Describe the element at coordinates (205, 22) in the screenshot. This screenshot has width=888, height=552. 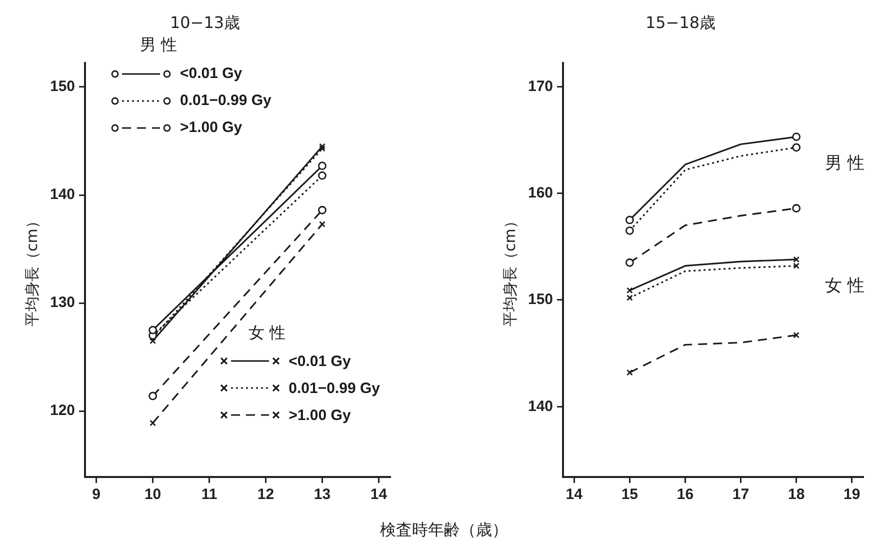
I see `chart-title: 10−13歳` at that location.